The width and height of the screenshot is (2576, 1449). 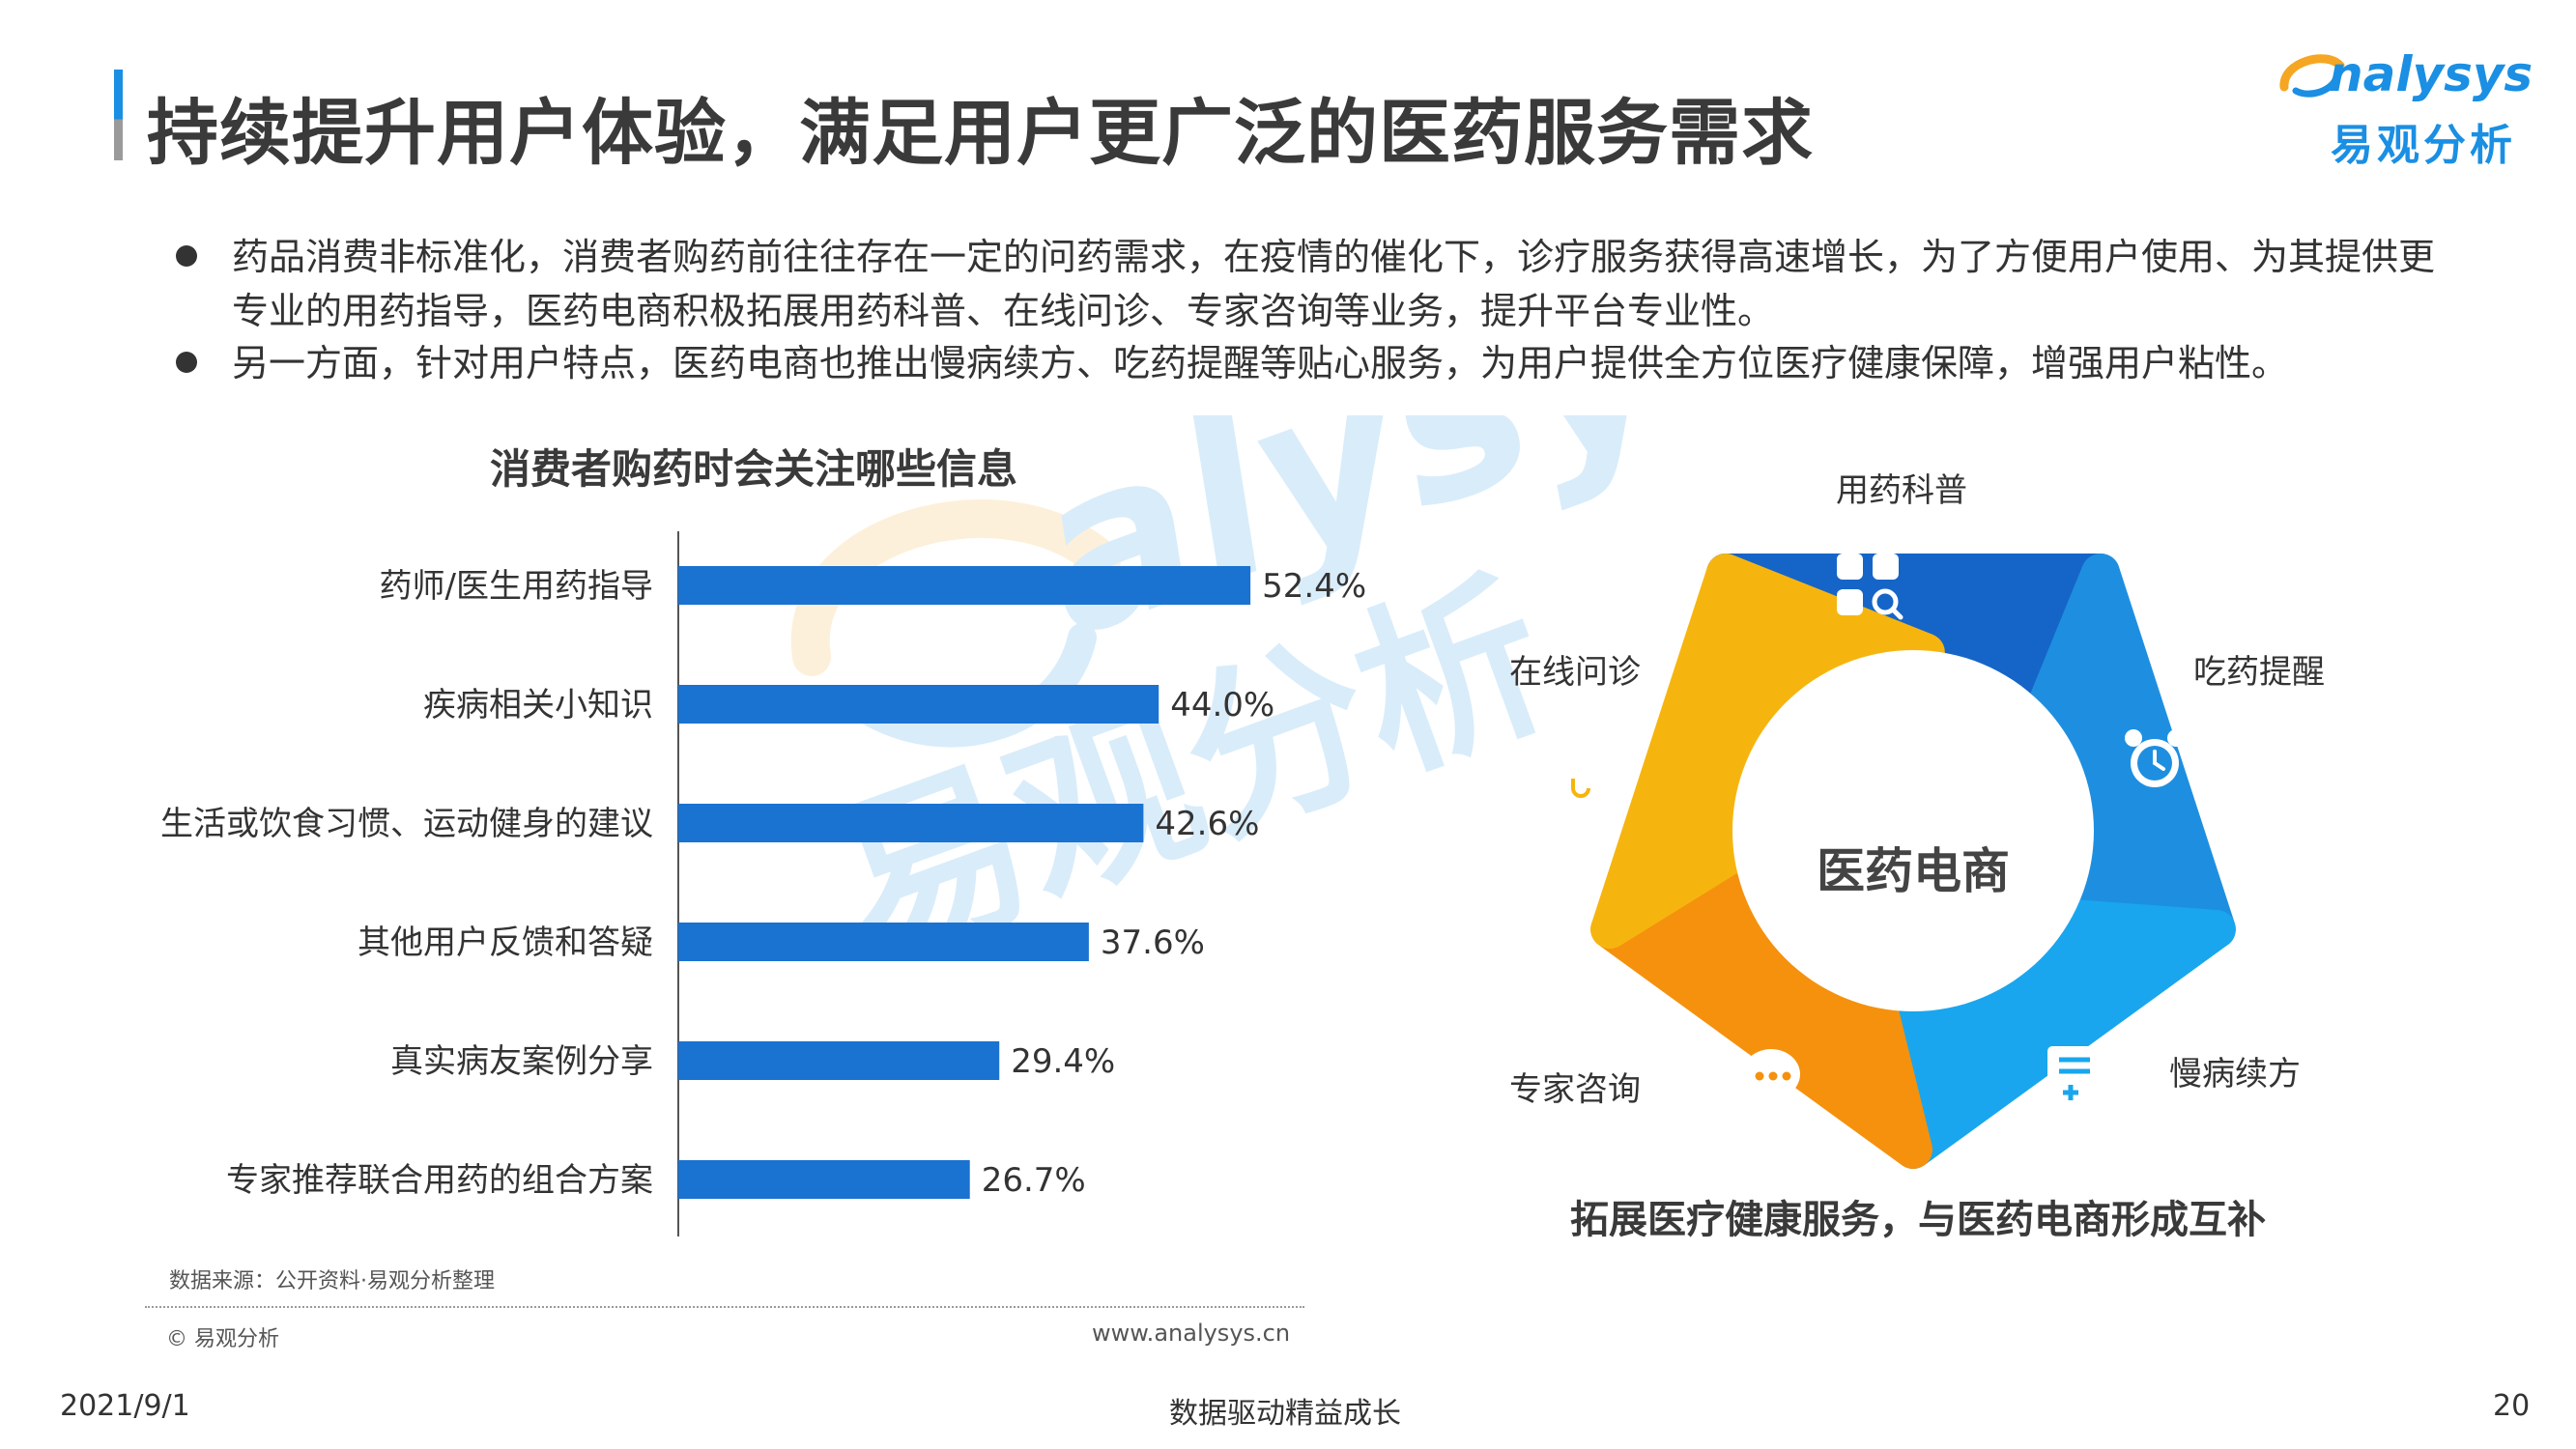 I want to click on chat-bubbles-icon, so click(x=1770, y=1077).